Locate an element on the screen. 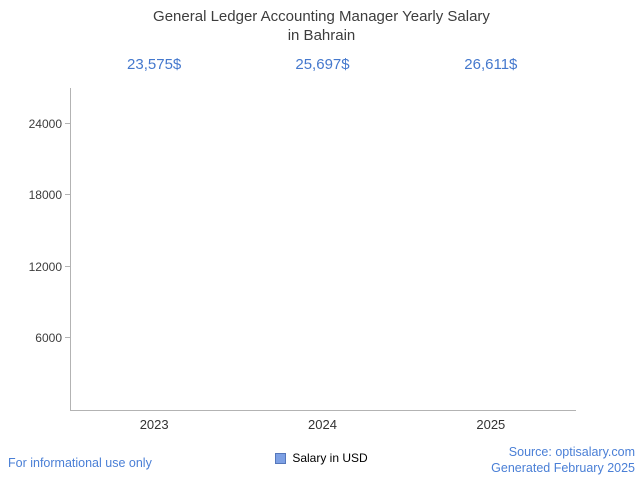  legend: Salary in USD is located at coordinates (321, 458).